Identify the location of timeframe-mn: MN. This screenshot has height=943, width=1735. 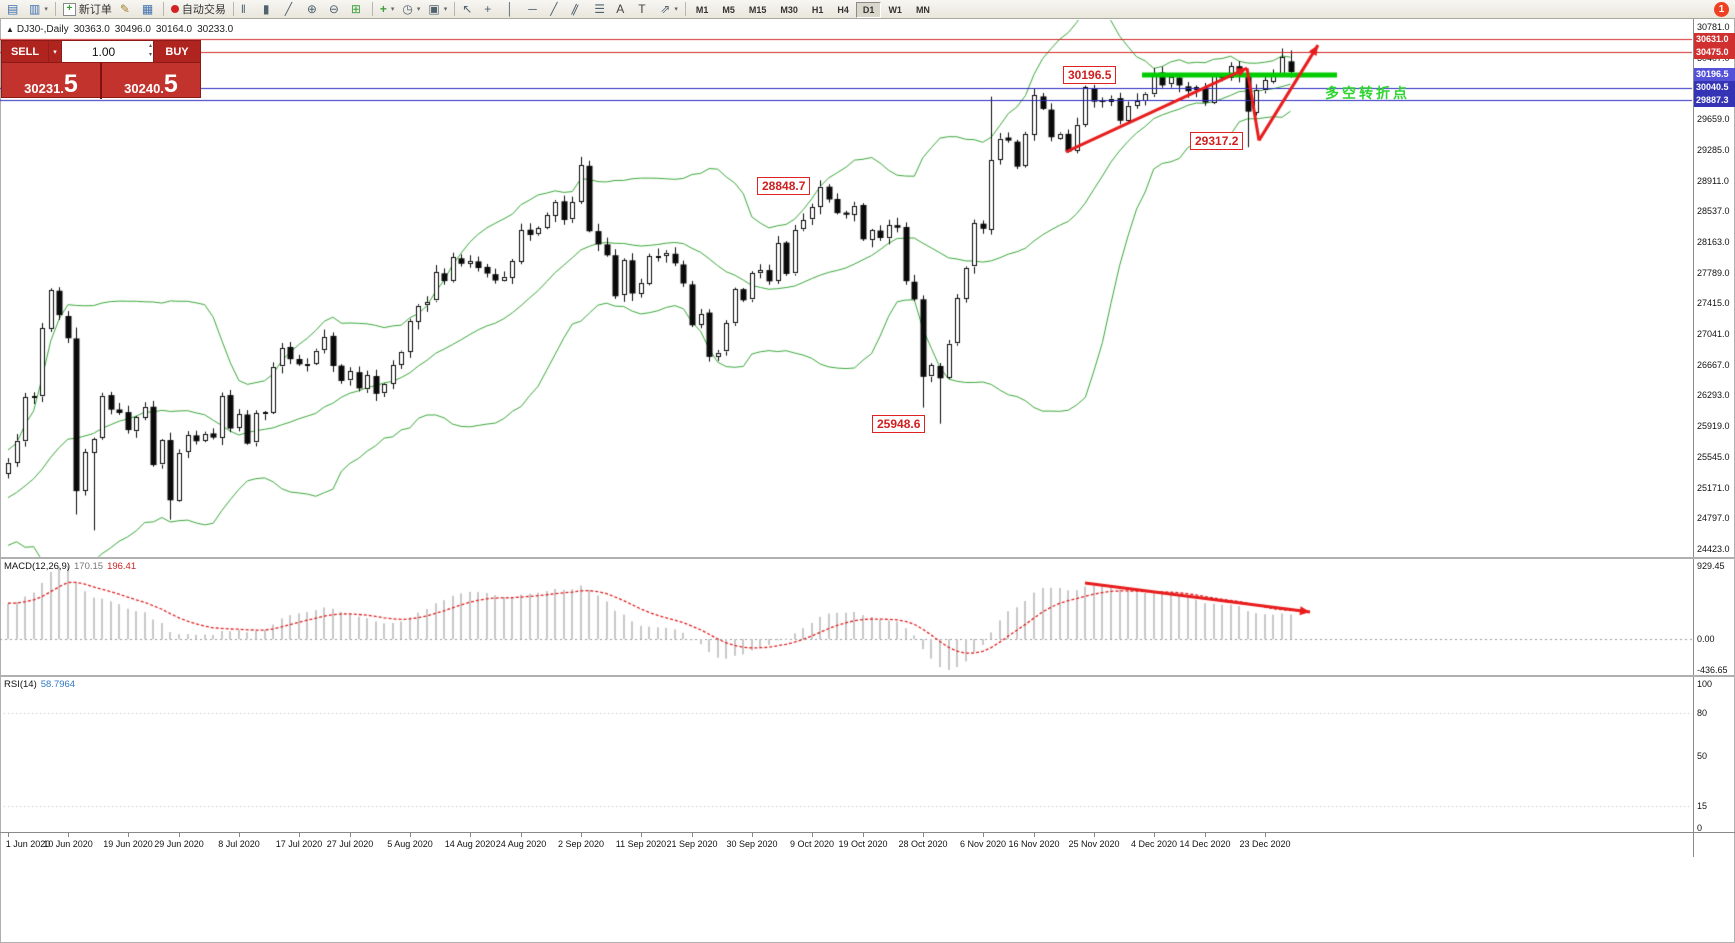
(923, 10).